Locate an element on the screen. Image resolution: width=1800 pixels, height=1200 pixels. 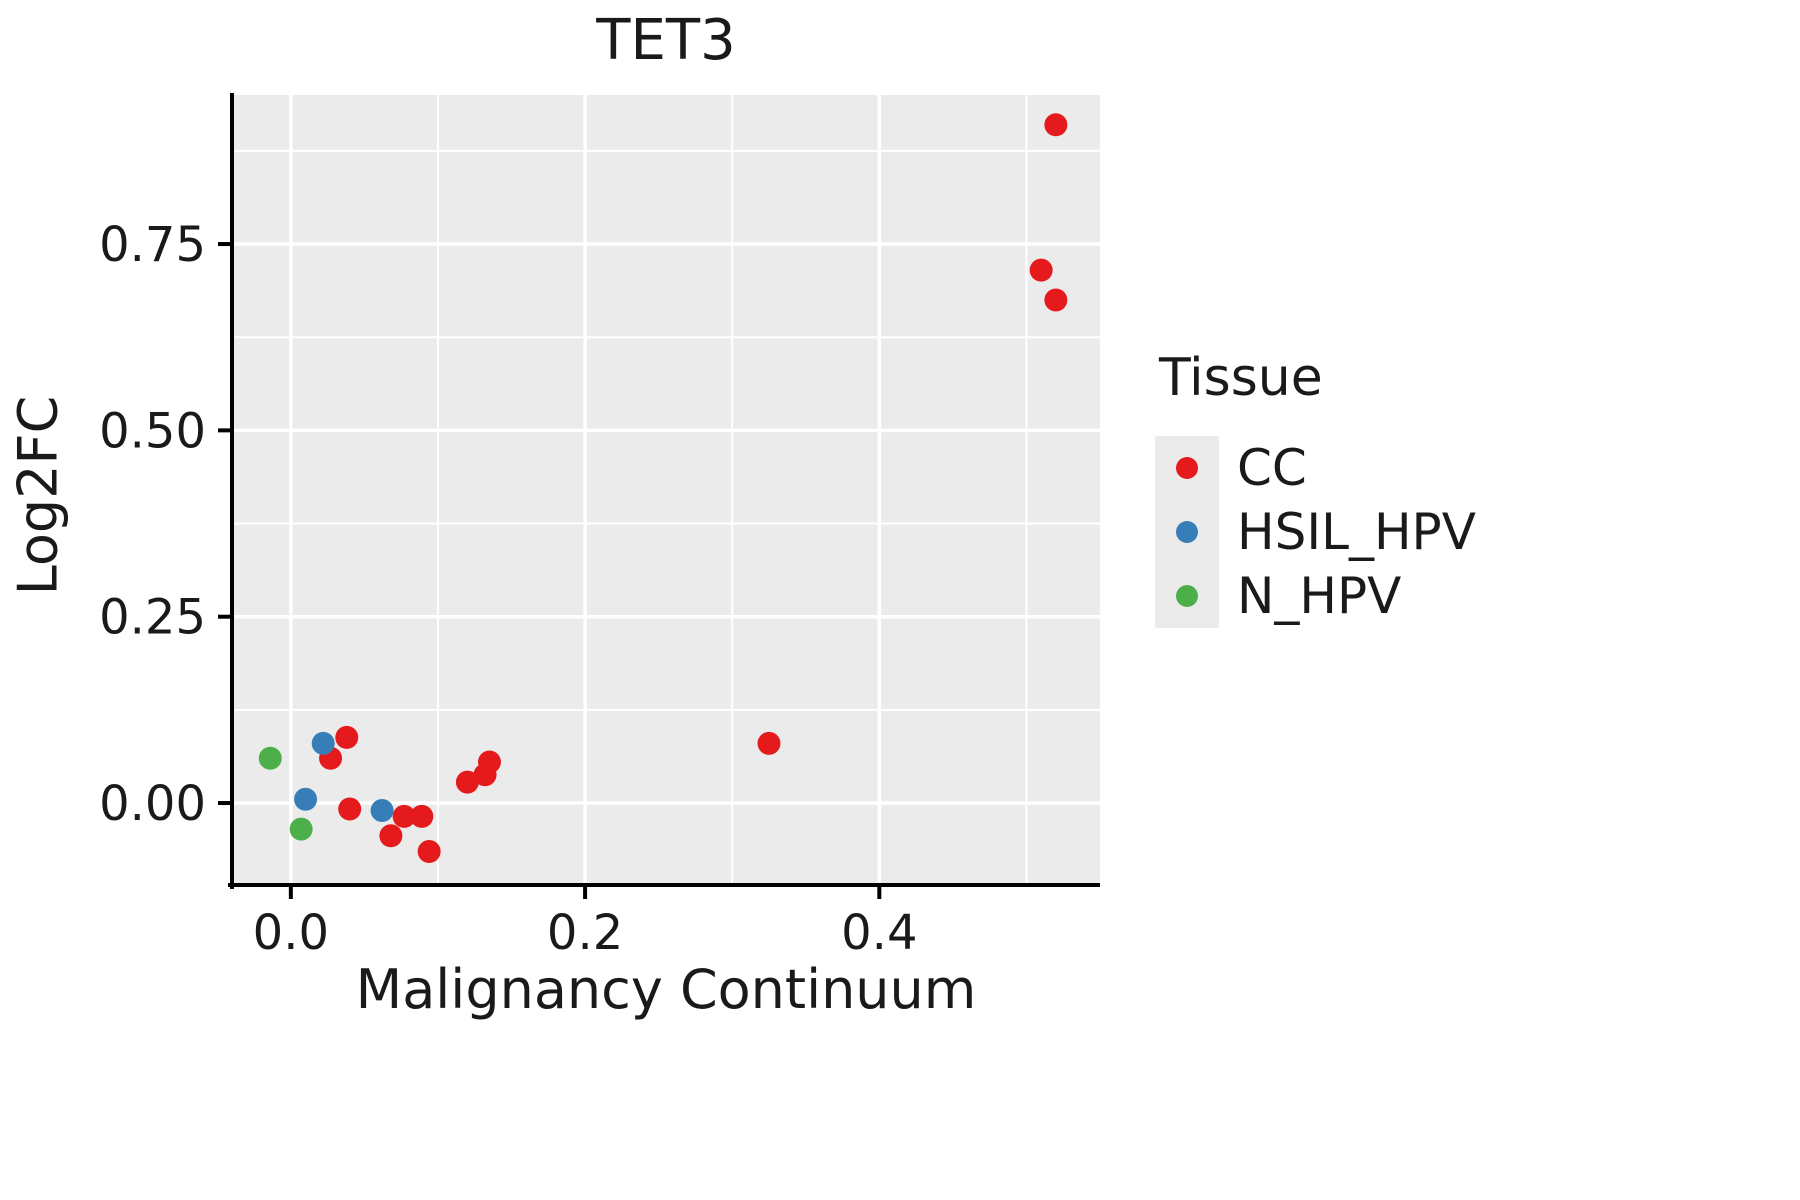
y-tick-label: 0.00 is located at coordinates (152, 804).